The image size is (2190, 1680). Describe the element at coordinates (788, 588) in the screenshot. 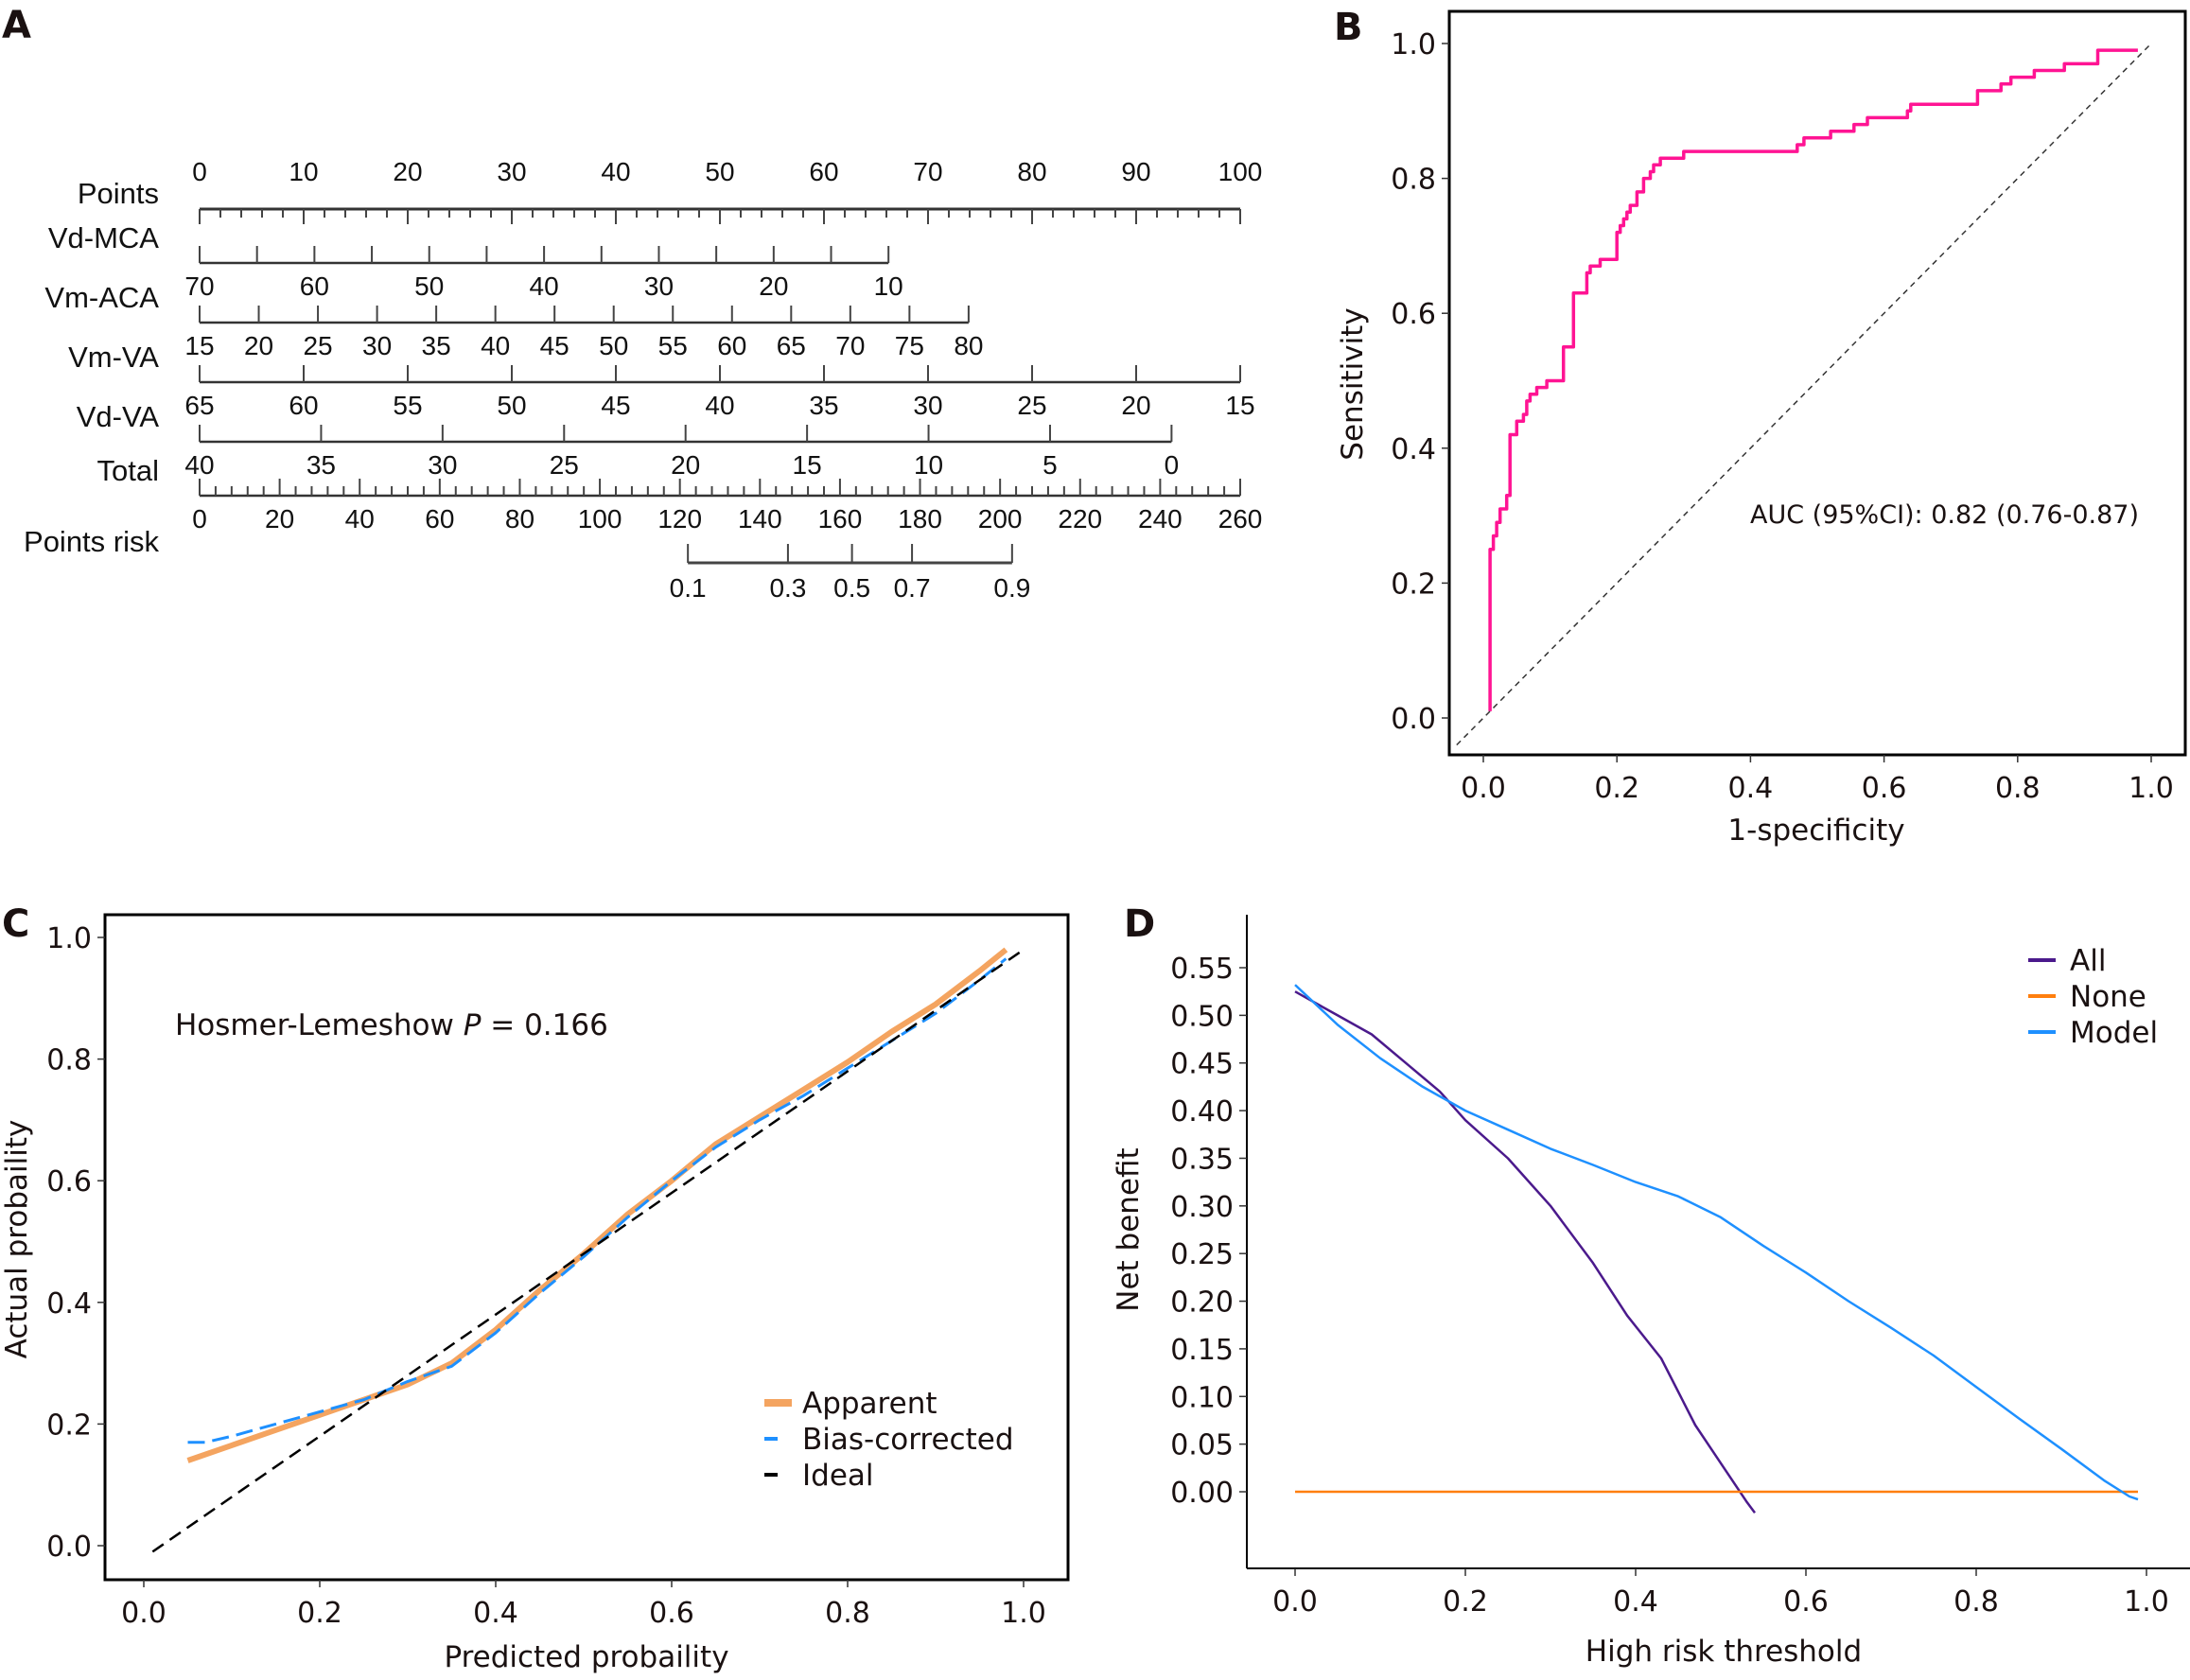

I see `nomogram-tick-label: 0.3` at that location.